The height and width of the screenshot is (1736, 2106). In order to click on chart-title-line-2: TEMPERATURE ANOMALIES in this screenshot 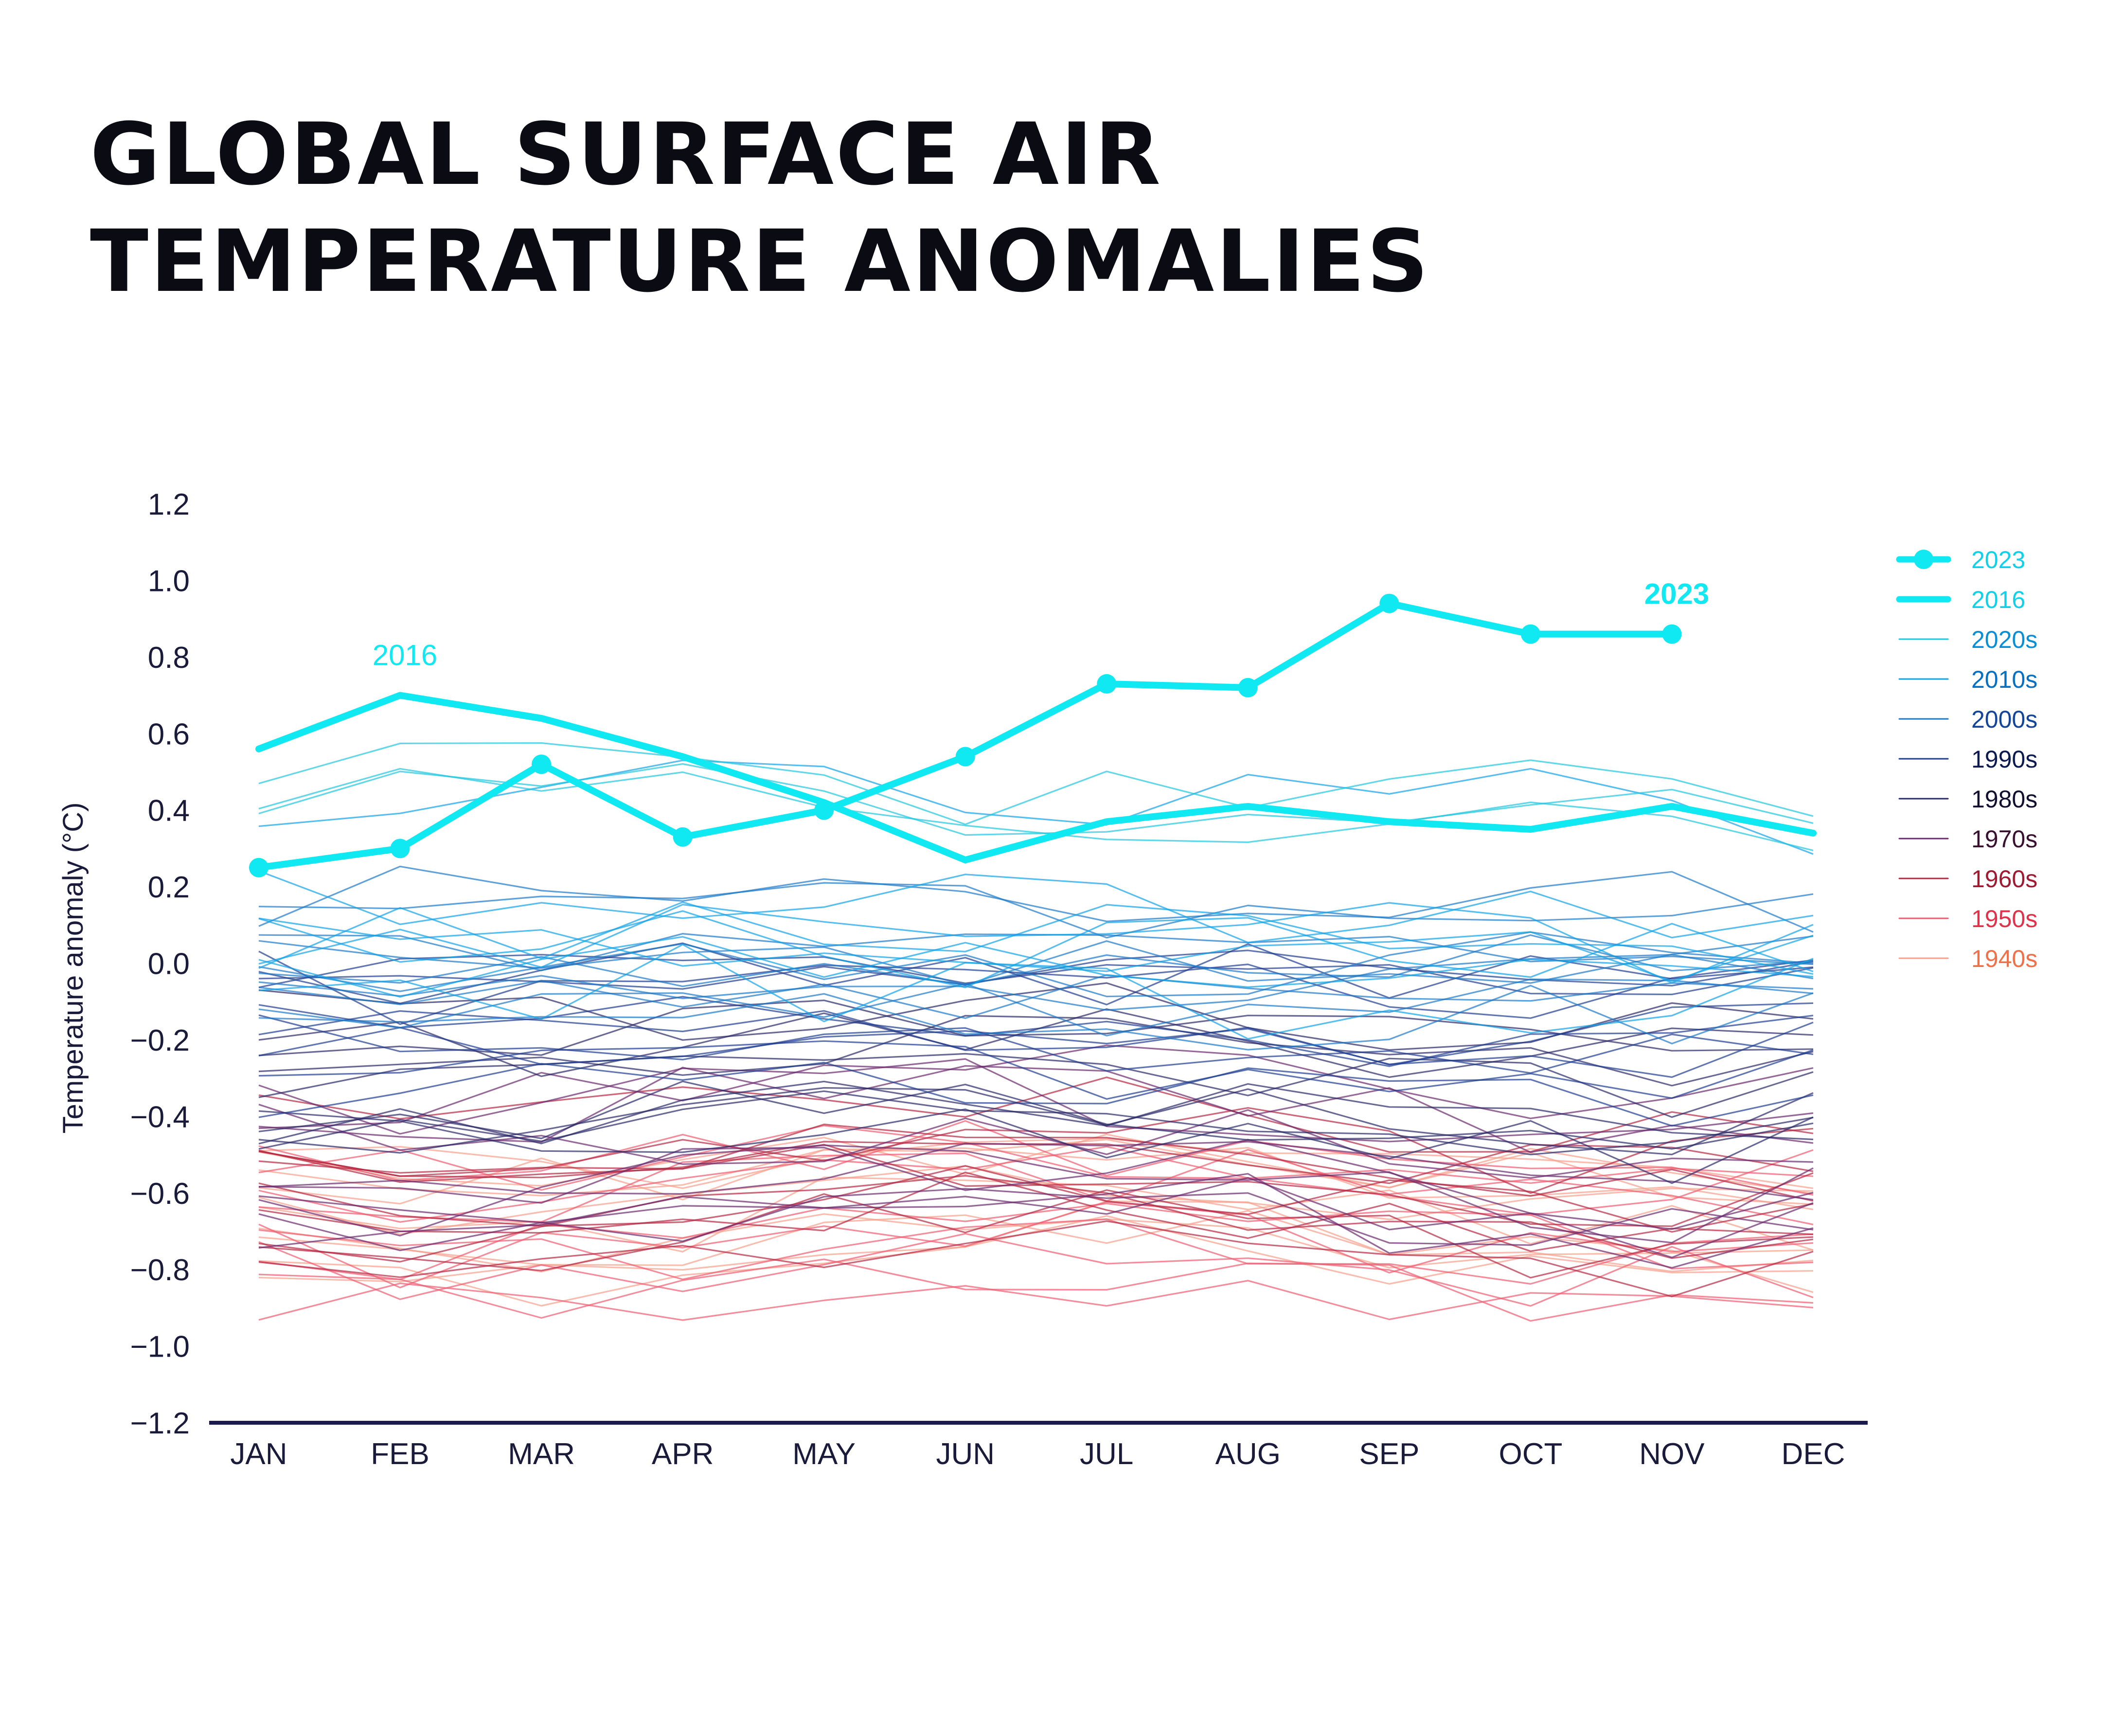, I will do `click(760, 262)`.